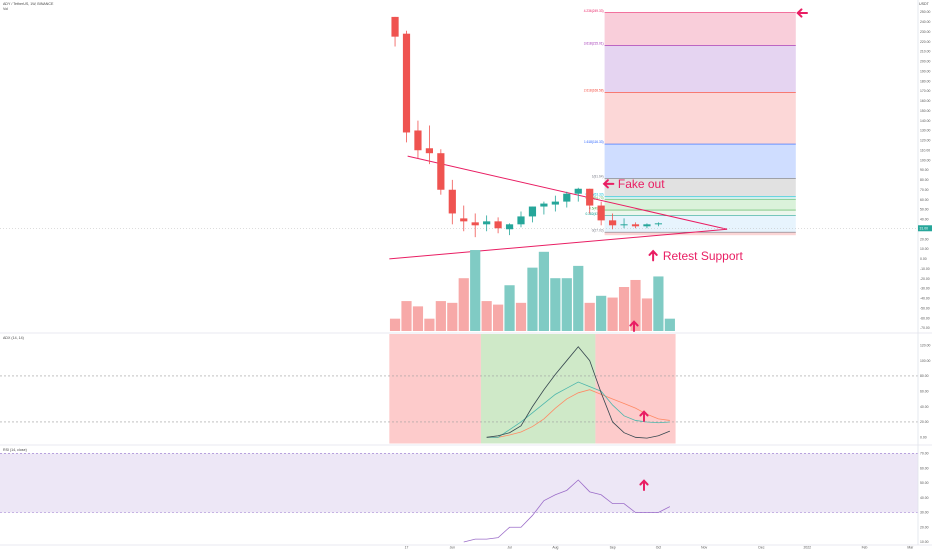 The height and width of the screenshot is (550, 932). What do you see at coordinates (641, 184) in the screenshot?
I see `annotation-fake-out: Fake out` at bounding box center [641, 184].